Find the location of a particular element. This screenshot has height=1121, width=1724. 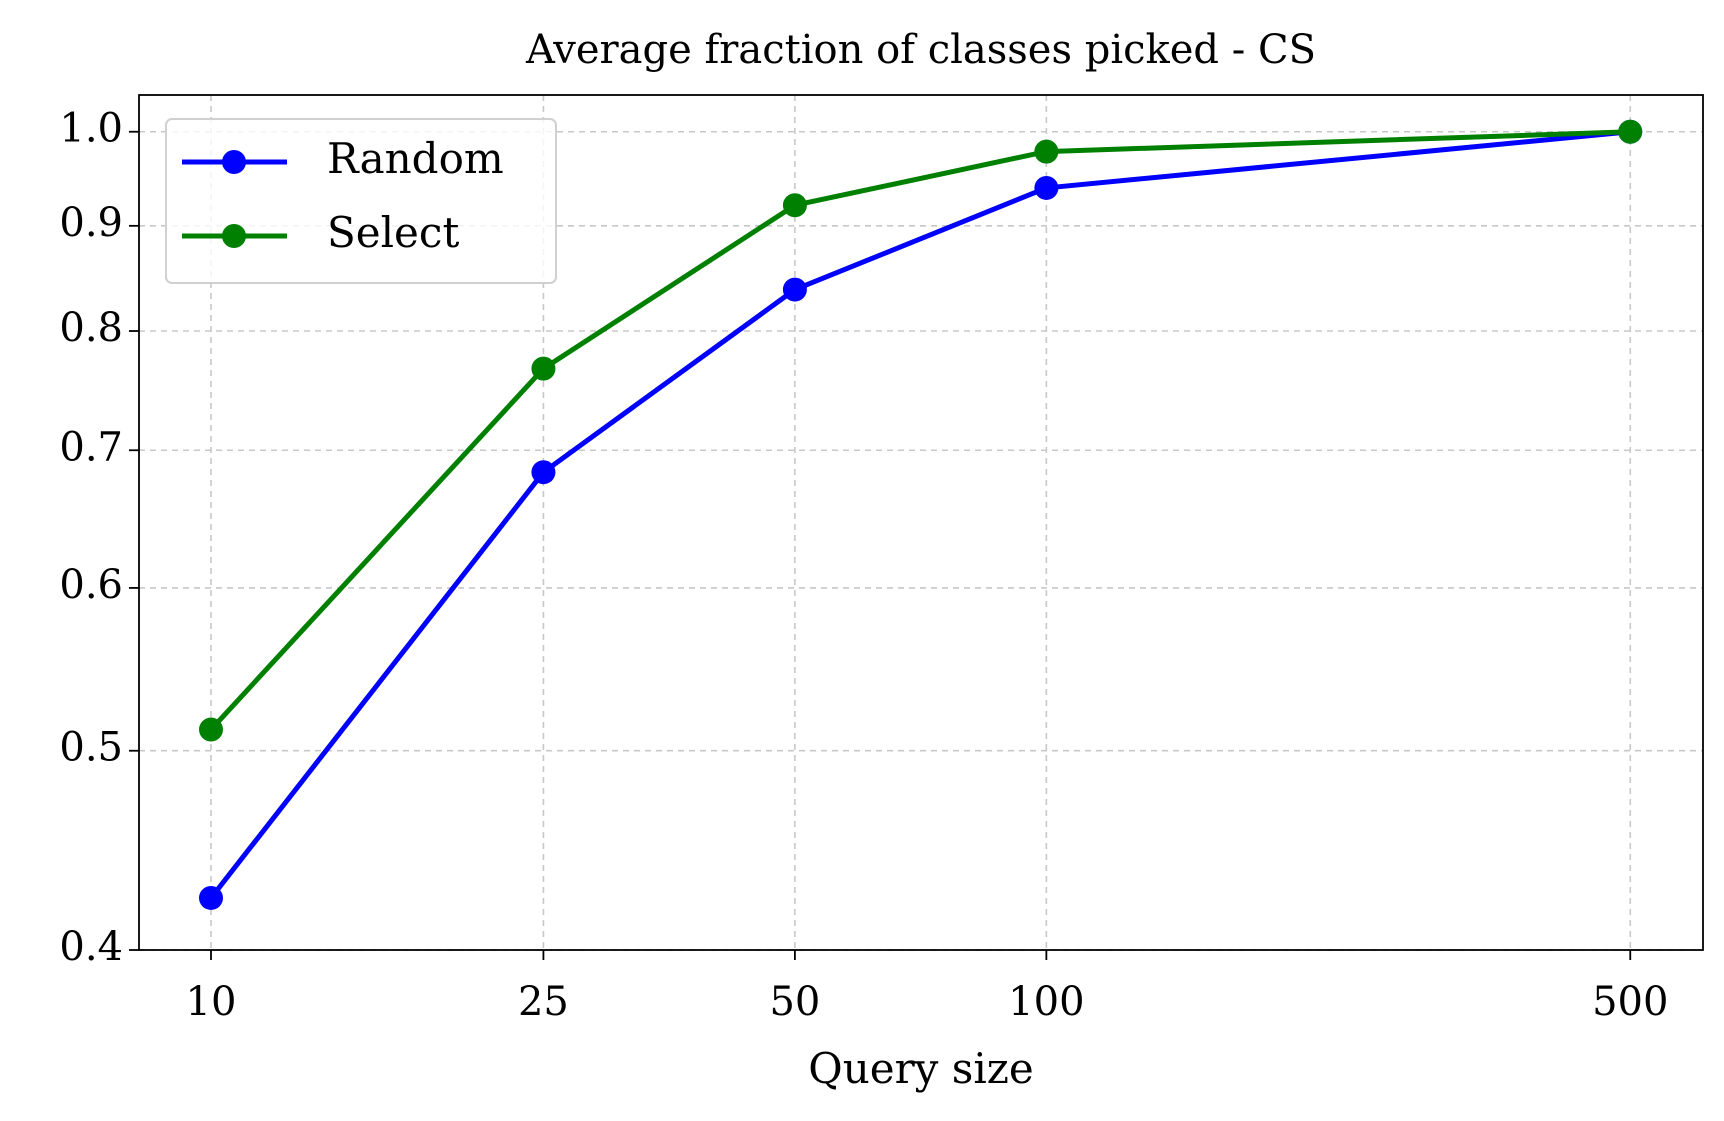

y-tick-label: 1.0 is located at coordinates (91, 129).